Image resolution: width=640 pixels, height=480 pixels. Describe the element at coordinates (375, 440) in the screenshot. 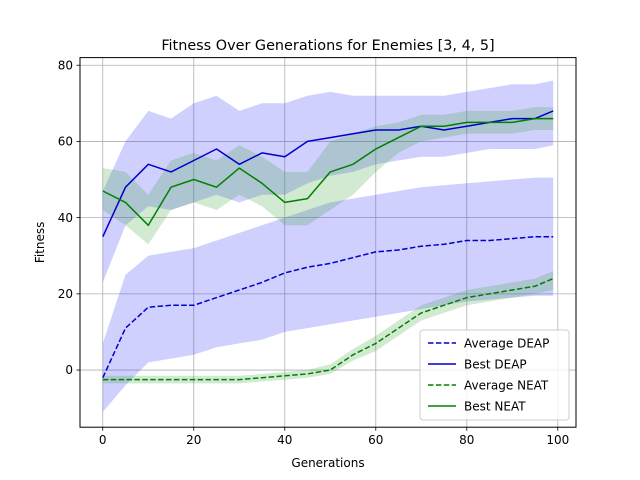

I see `x-tick-label: 60` at that location.